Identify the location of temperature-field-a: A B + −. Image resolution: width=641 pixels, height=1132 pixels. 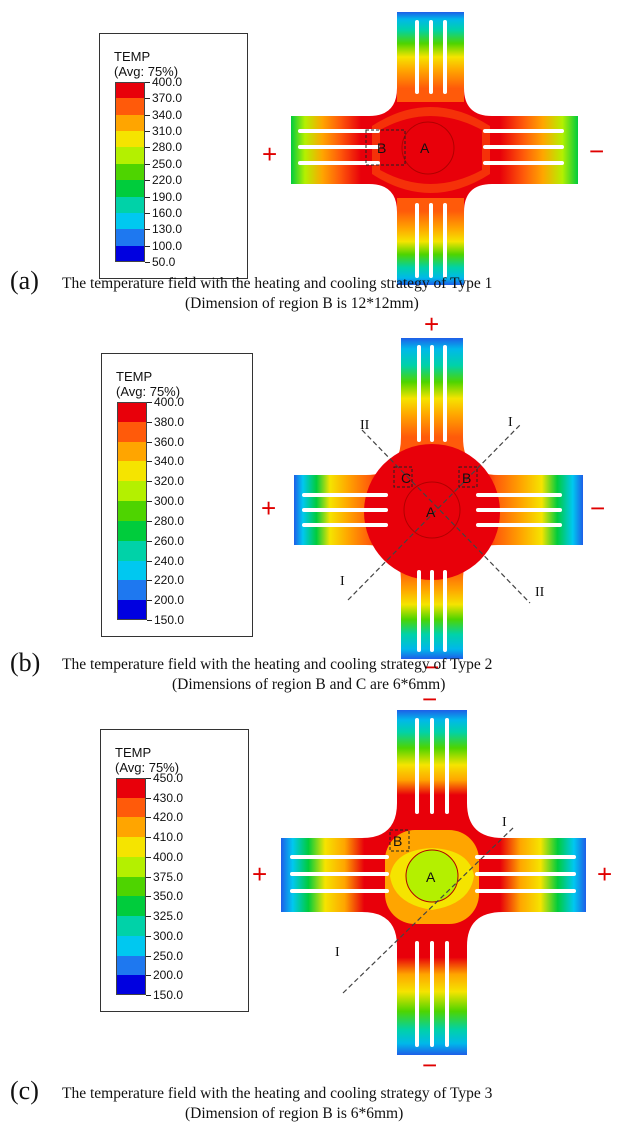
(433, 148).